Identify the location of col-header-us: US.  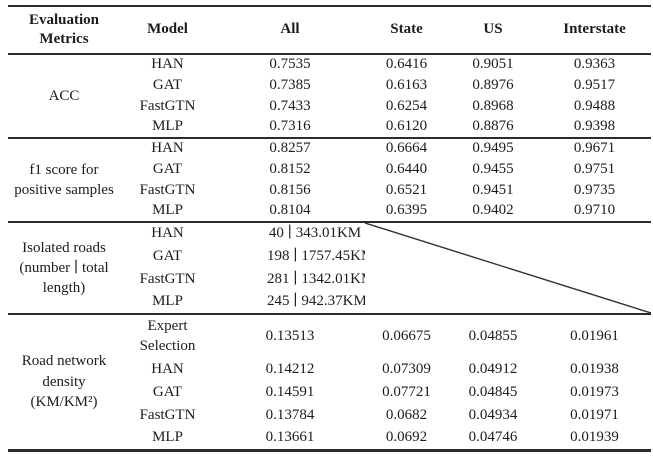
(493, 29).